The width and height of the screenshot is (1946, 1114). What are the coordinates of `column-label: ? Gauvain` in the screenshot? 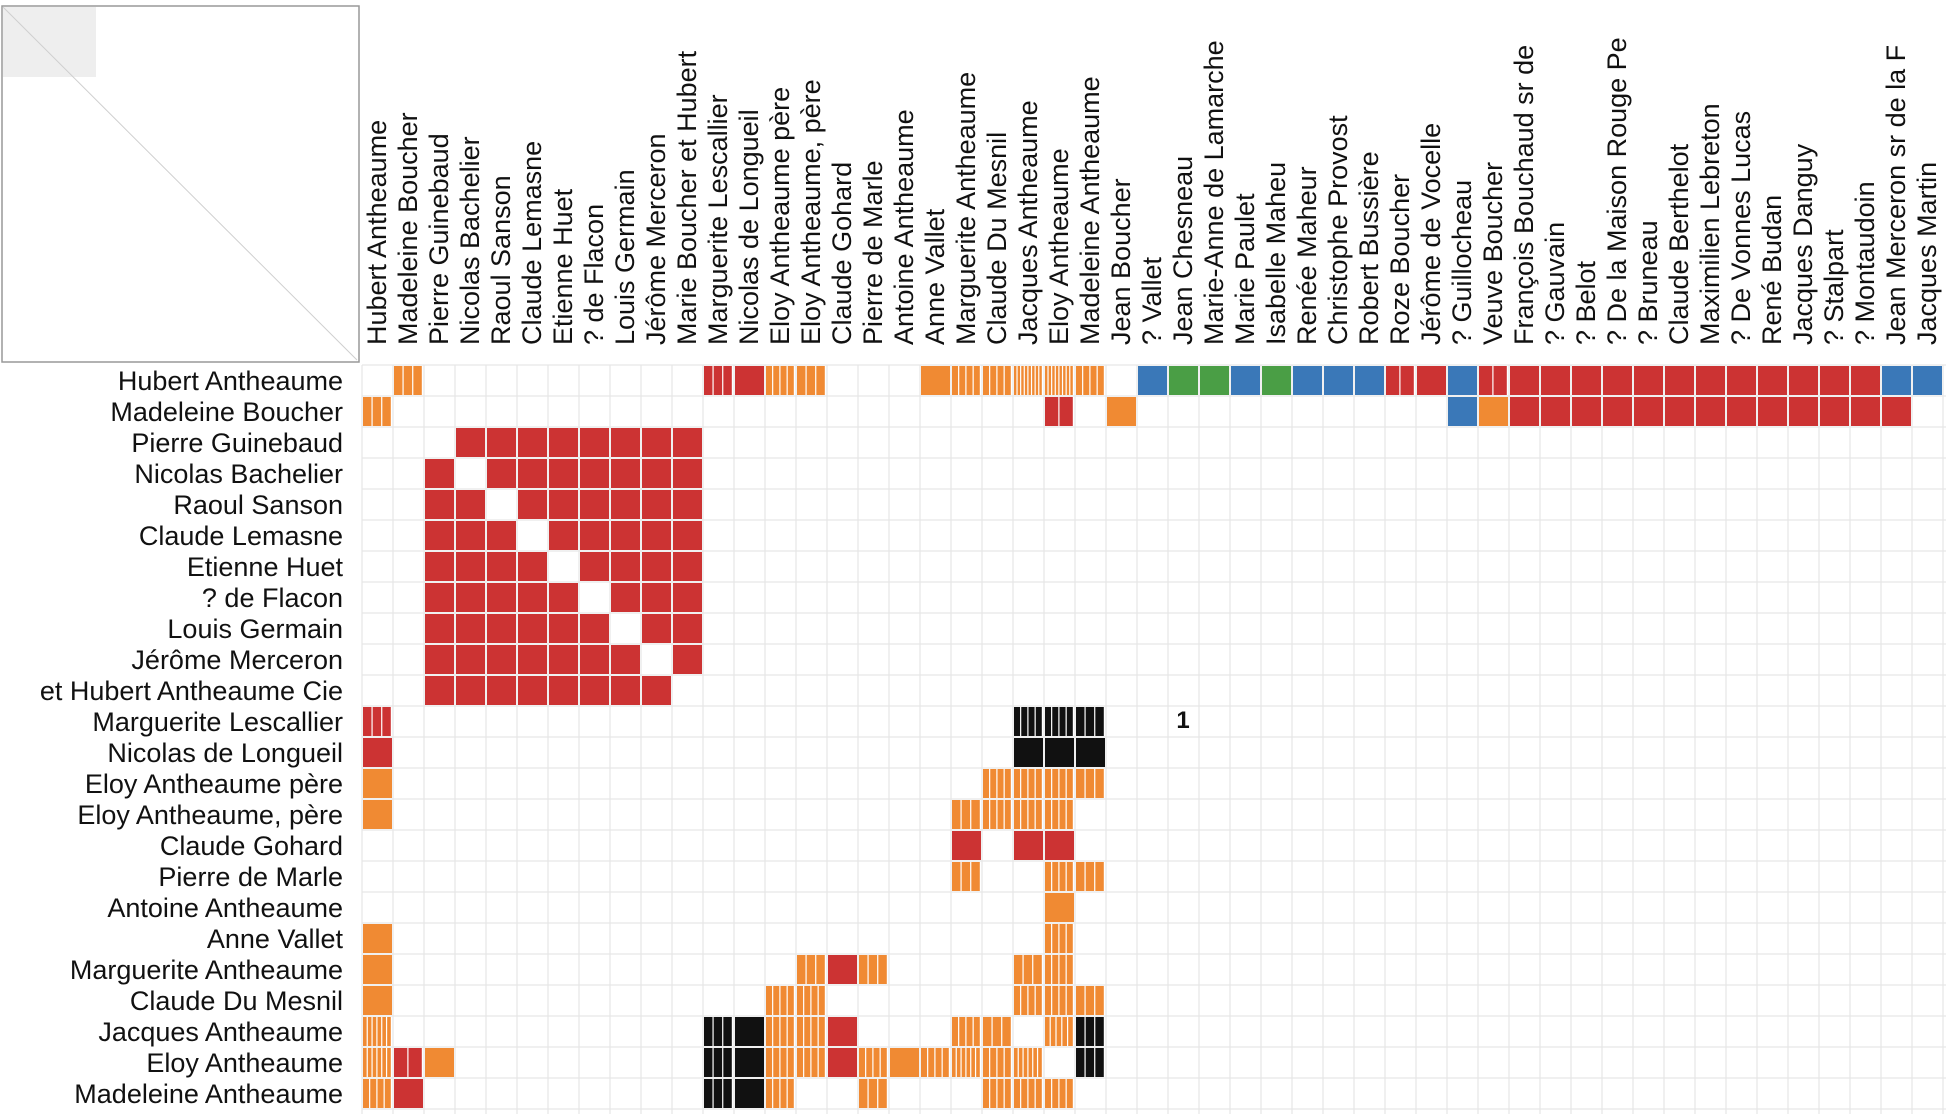 It's located at (1555, 283).